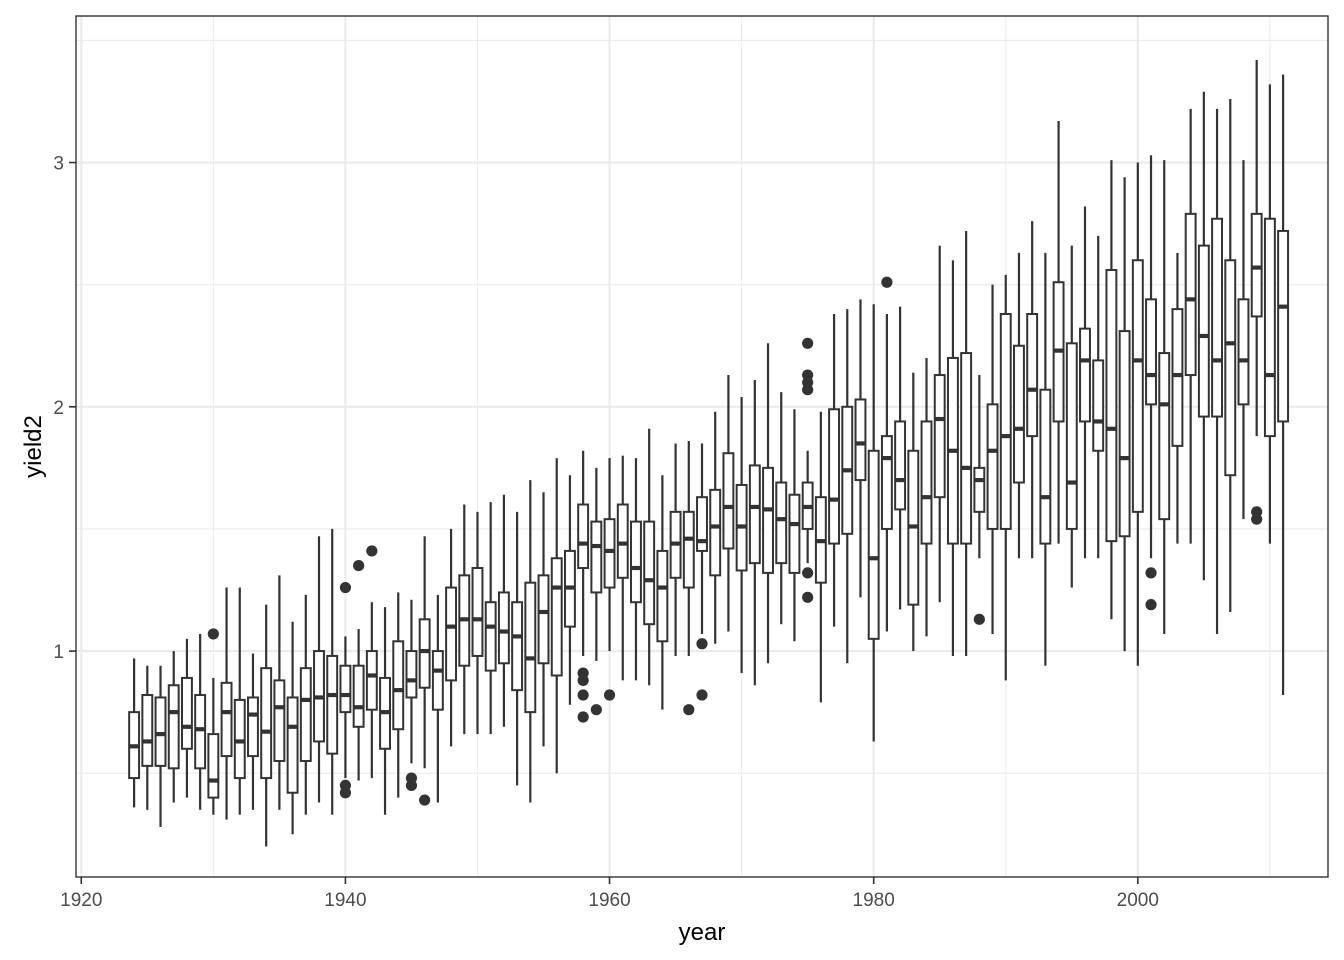 This screenshot has height=960, width=1344. Describe the element at coordinates (345, 690) in the screenshot. I see `box-1940` at that location.